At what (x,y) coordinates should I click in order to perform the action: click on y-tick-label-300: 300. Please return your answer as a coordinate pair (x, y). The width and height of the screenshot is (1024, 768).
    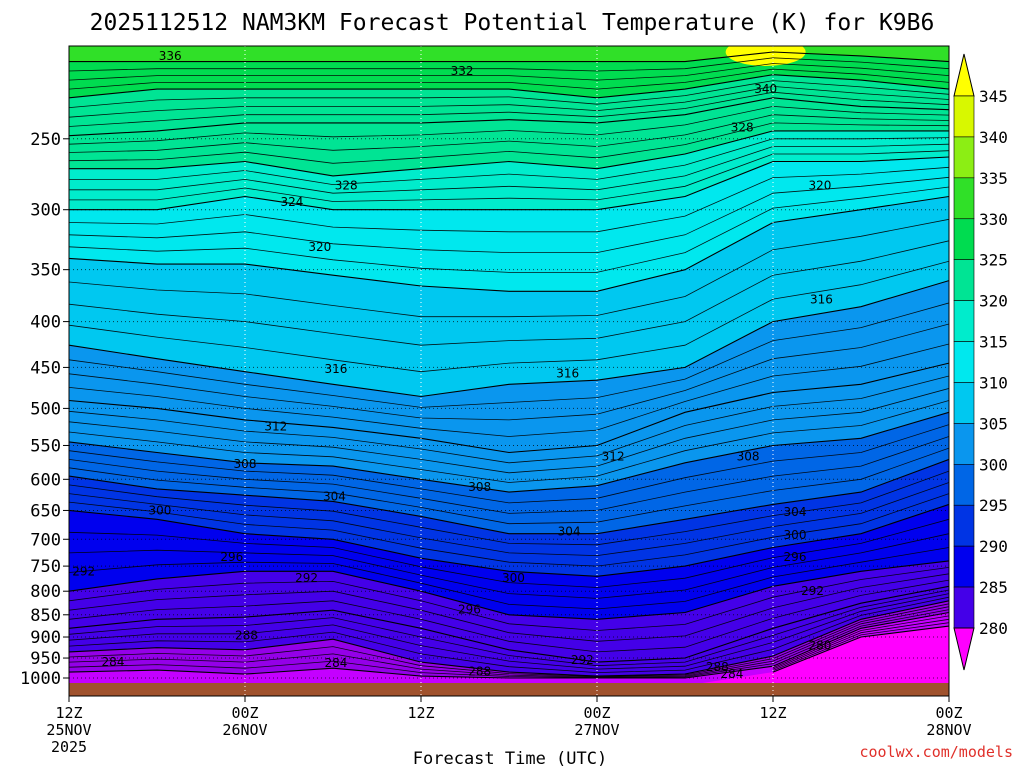
    Looking at the image, I should click on (45, 211).